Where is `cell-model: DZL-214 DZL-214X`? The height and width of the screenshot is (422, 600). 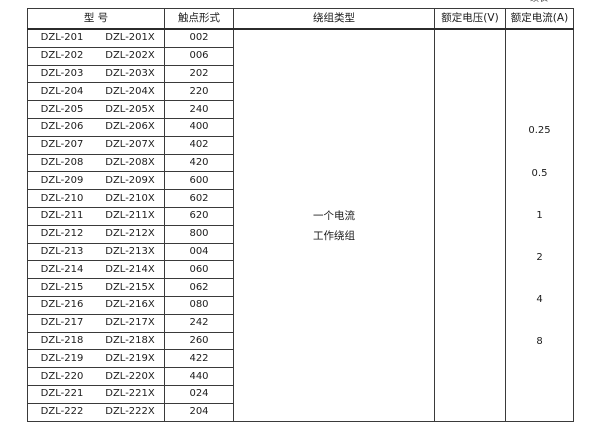
cell-model: DZL-214 DZL-214X is located at coordinates (96, 270).